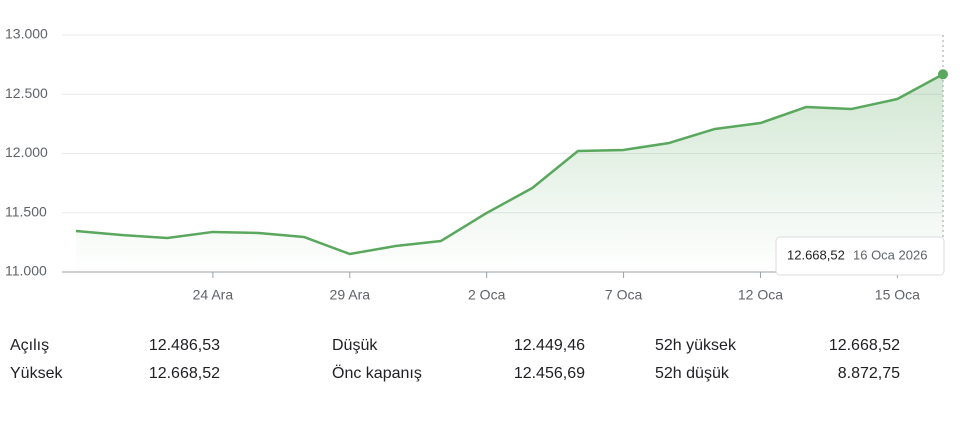 The image size is (960, 423). What do you see at coordinates (26, 93) in the screenshot?
I see `y-tick-label: 12.500` at bounding box center [26, 93].